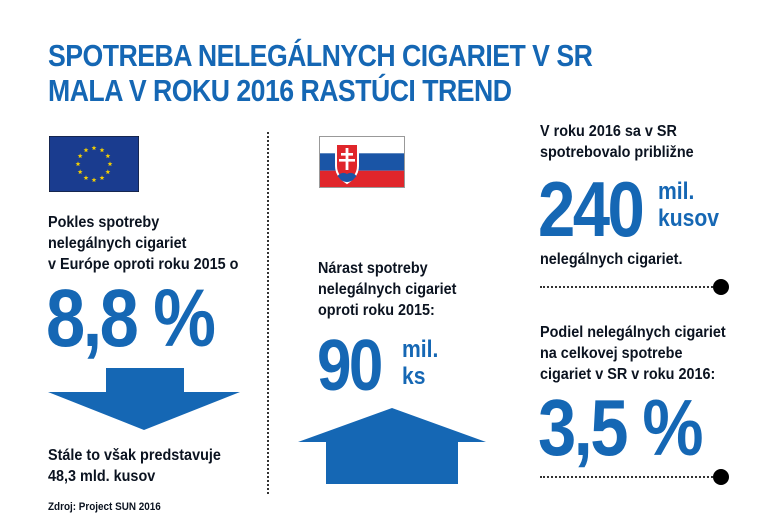 Image resolution: width=768 pixels, height=524 pixels. What do you see at coordinates (420, 349) in the screenshot?
I see `middle-unit-line: mil.` at bounding box center [420, 349].